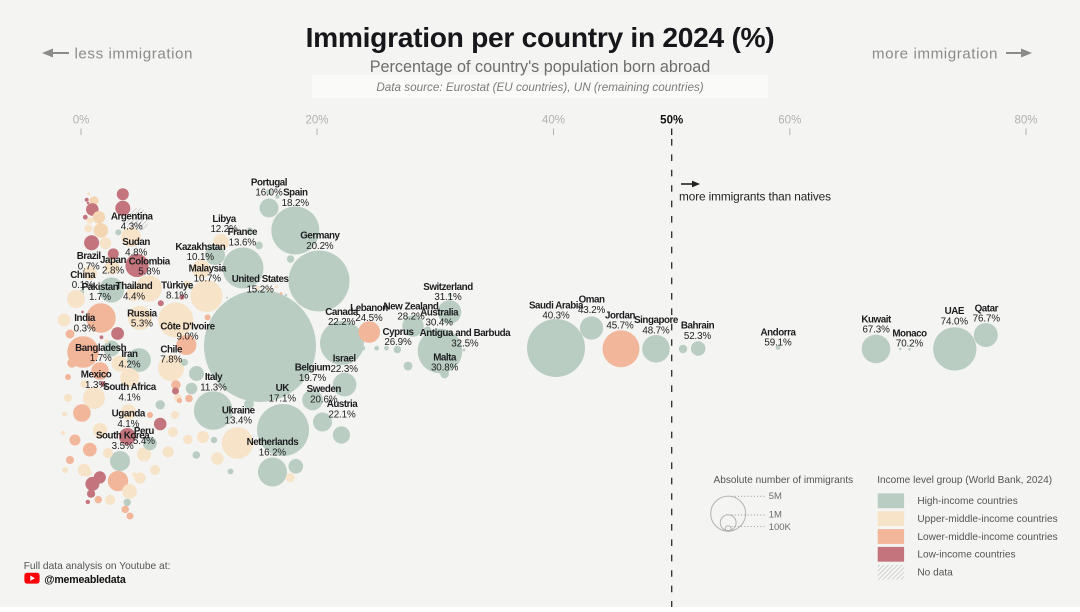 This screenshot has width=1080, height=612. What do you see at coordinates (780, 527) in the screenshot?
I see `svg-text: 100K` at bounding box center [780, 527].